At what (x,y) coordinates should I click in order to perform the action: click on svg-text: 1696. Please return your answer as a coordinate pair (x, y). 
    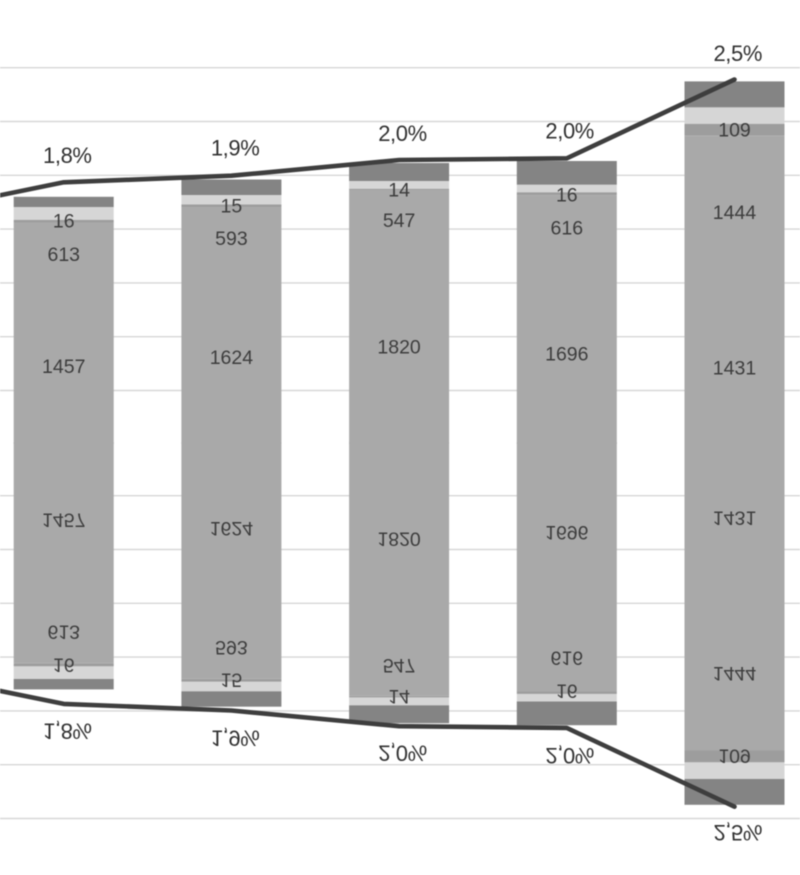
    Looking at the image, I should click on (566, 354).